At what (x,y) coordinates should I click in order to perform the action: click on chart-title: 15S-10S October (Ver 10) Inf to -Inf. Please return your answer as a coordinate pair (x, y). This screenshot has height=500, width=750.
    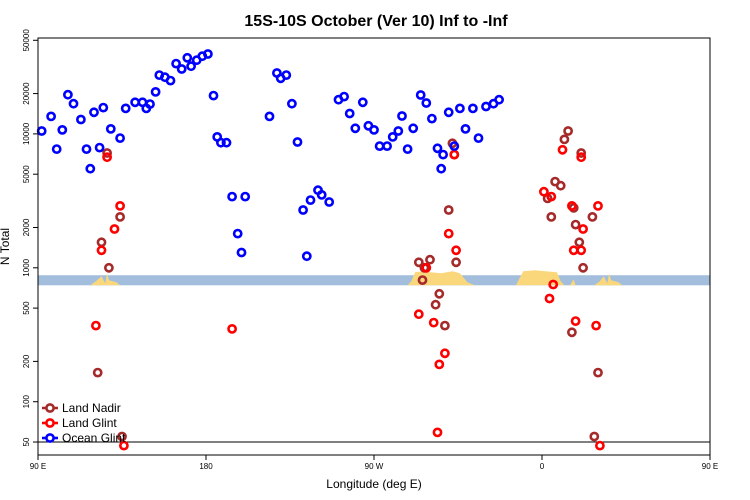
    Looking at the image, I should click on (376, 21).